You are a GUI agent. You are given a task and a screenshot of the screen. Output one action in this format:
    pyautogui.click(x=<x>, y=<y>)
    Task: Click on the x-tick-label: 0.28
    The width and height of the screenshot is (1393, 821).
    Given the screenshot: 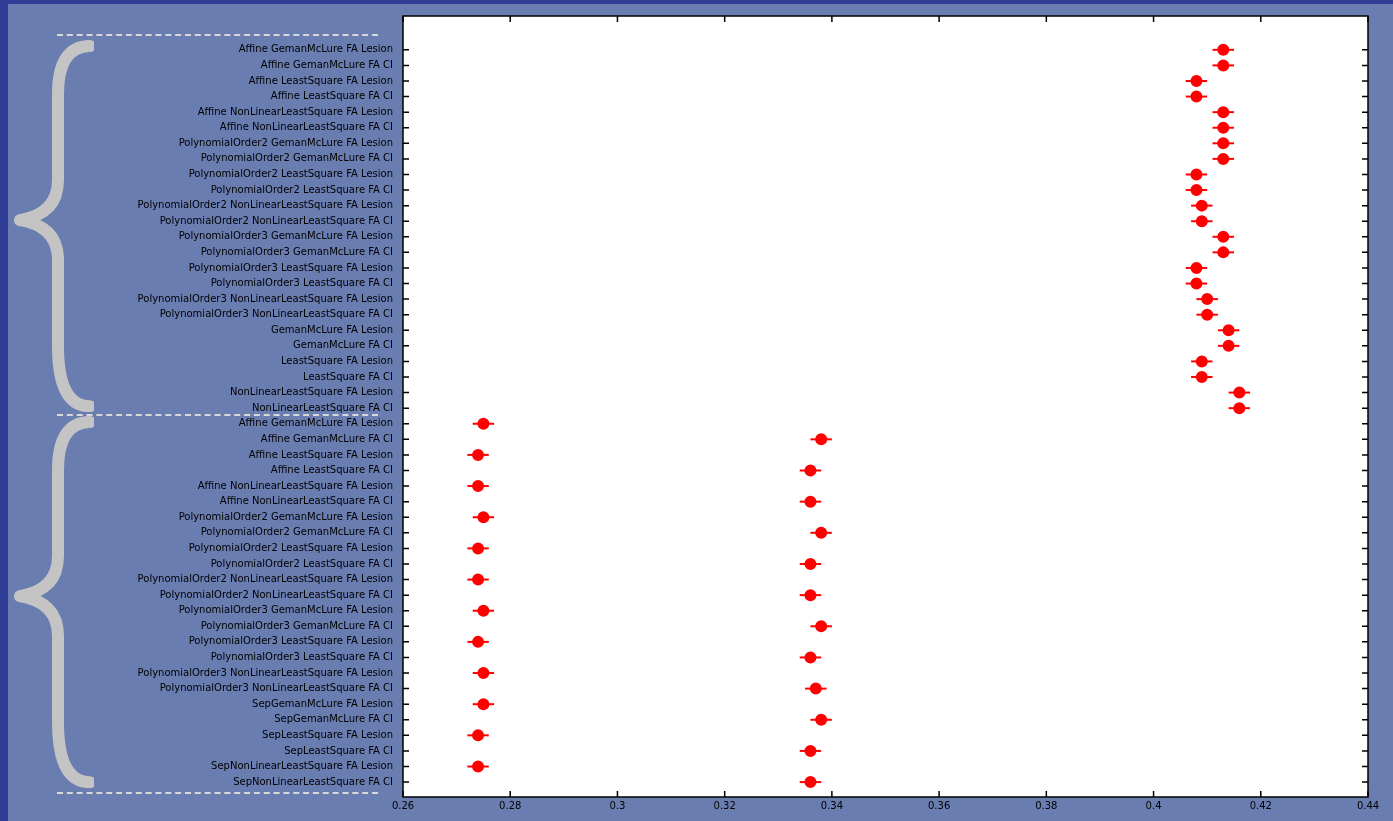 What is the action you would take?
    pyautogui.click(x=510, y=805)
    